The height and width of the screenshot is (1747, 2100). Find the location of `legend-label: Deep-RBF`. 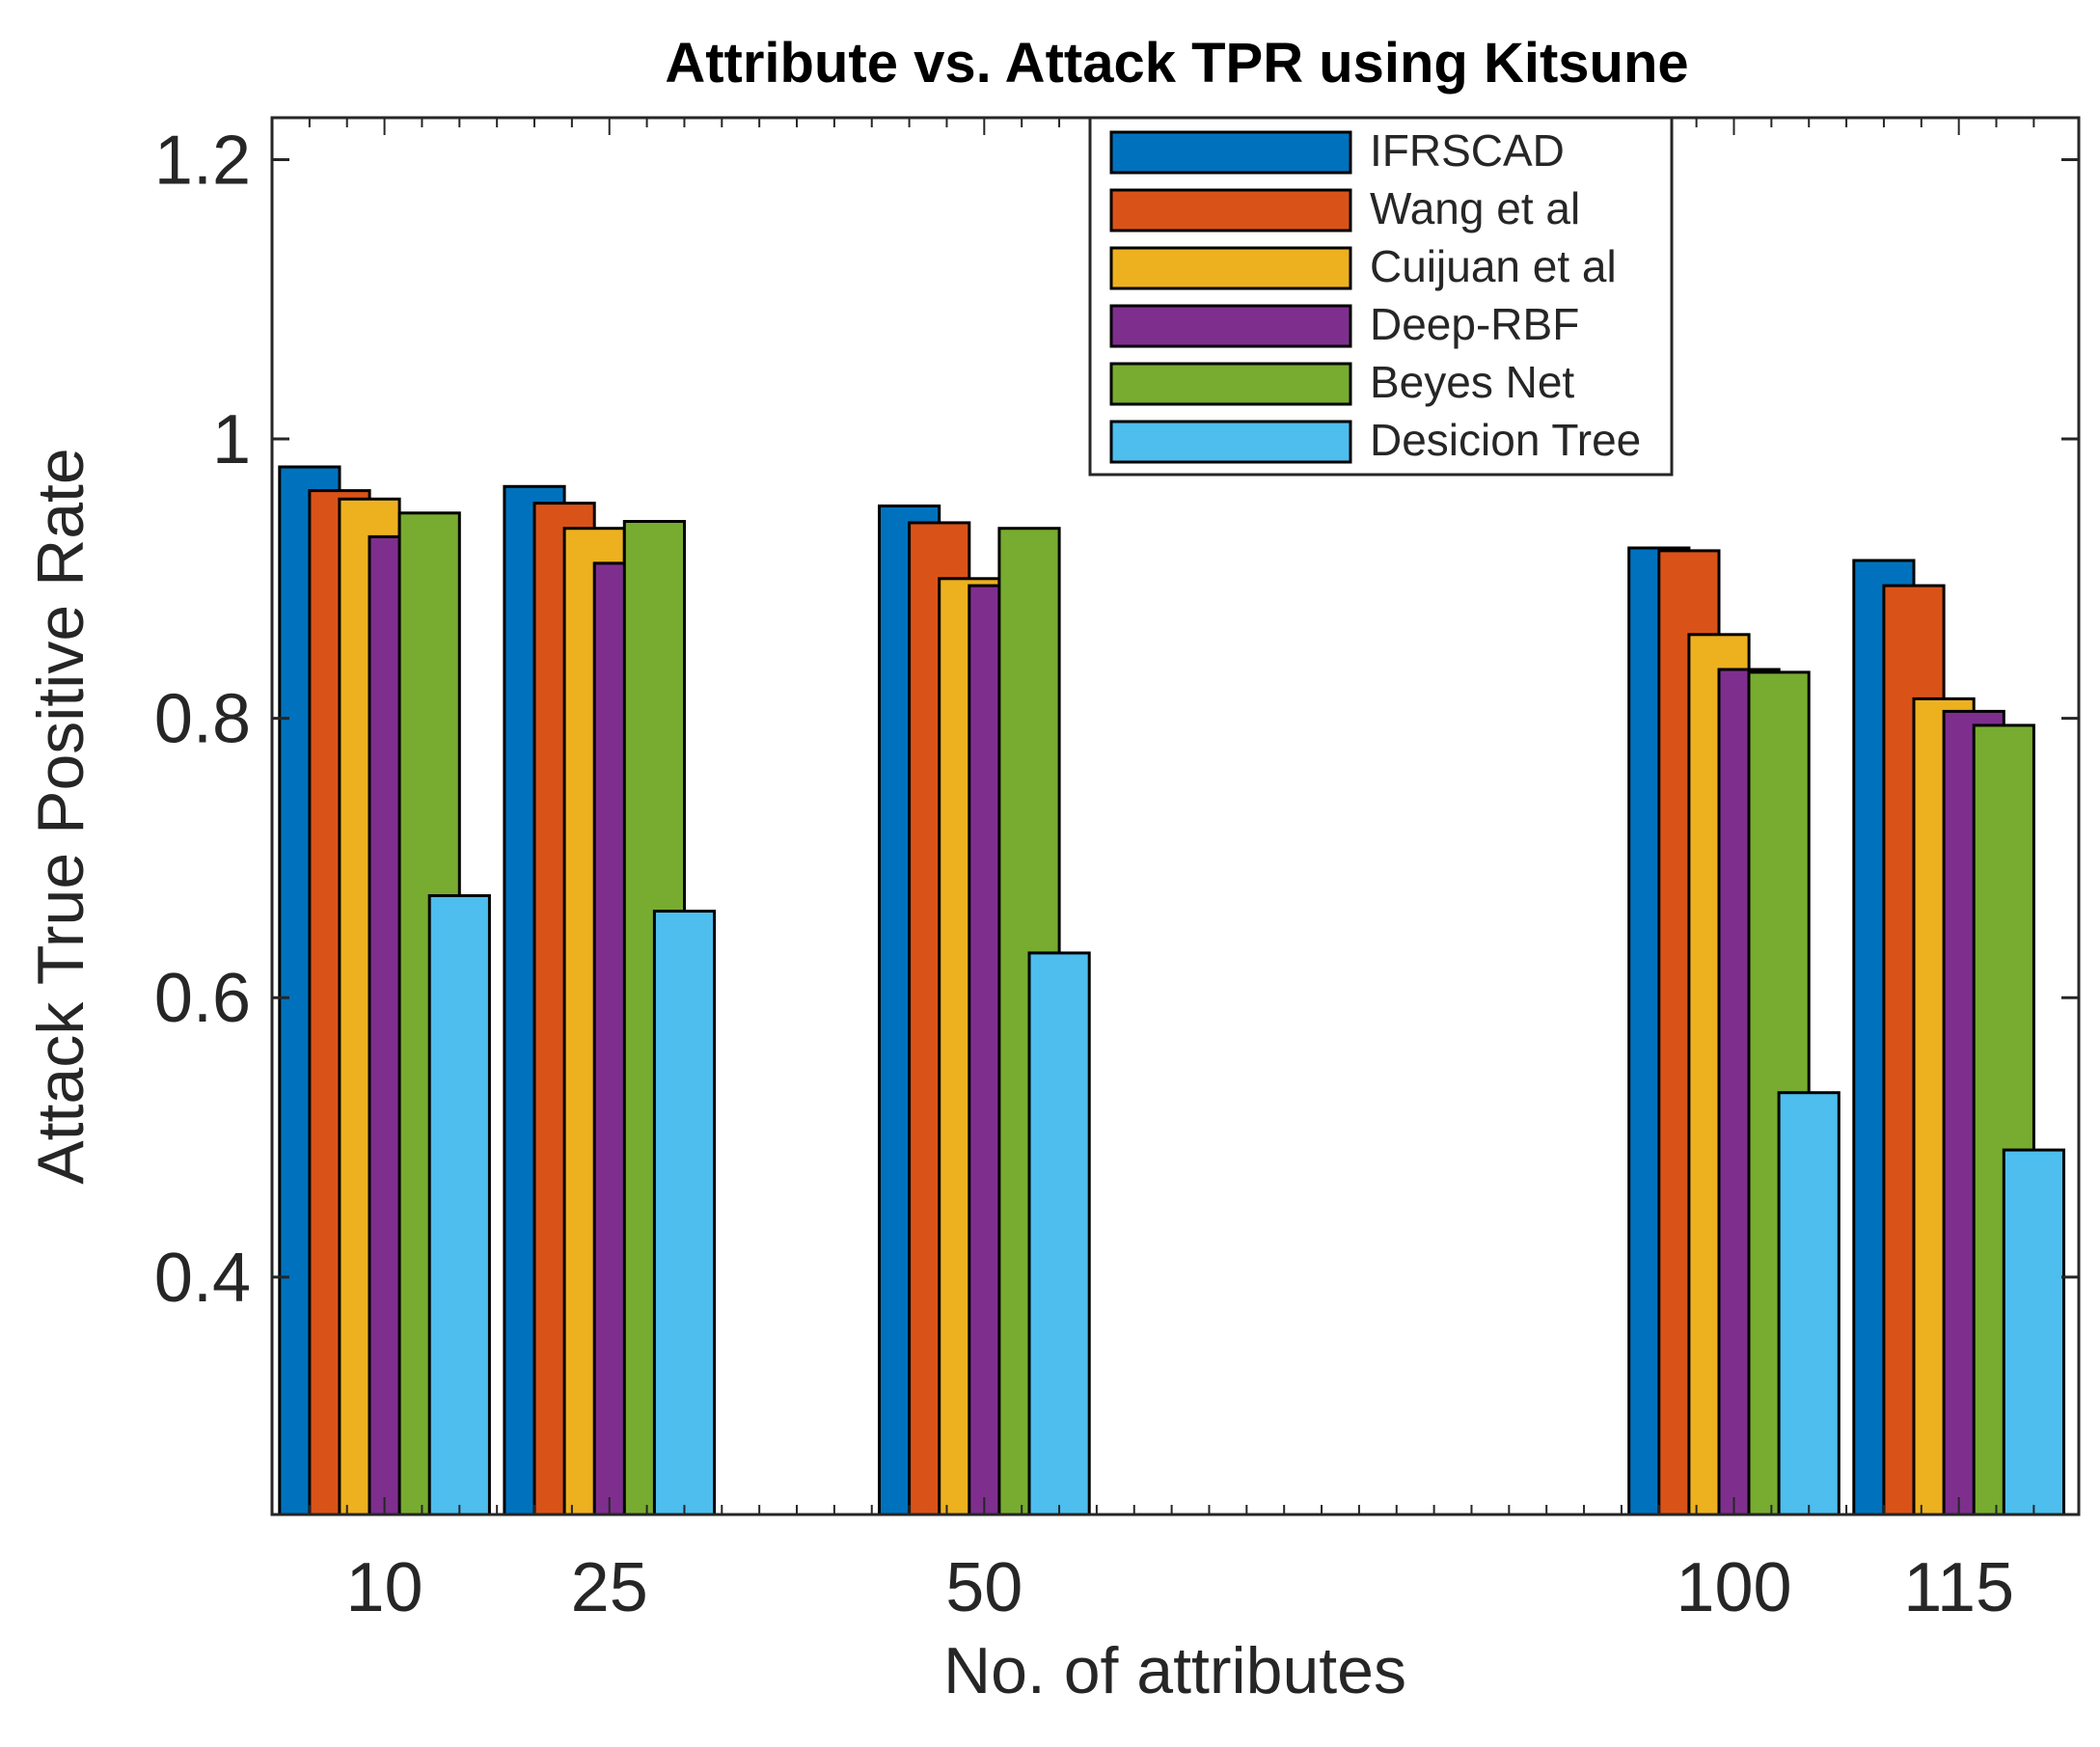

legend-label: Deep-RBF is located at coordinates (1474, 324).